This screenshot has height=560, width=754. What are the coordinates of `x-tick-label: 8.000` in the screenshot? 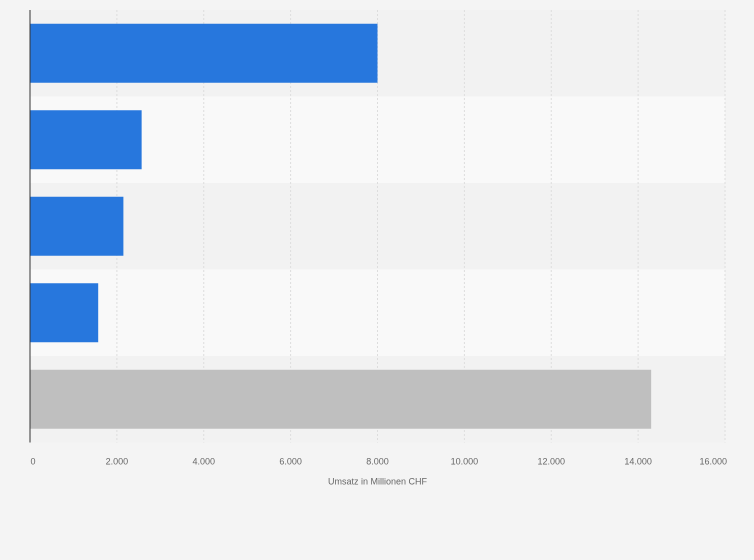 It's located at (377, 462).